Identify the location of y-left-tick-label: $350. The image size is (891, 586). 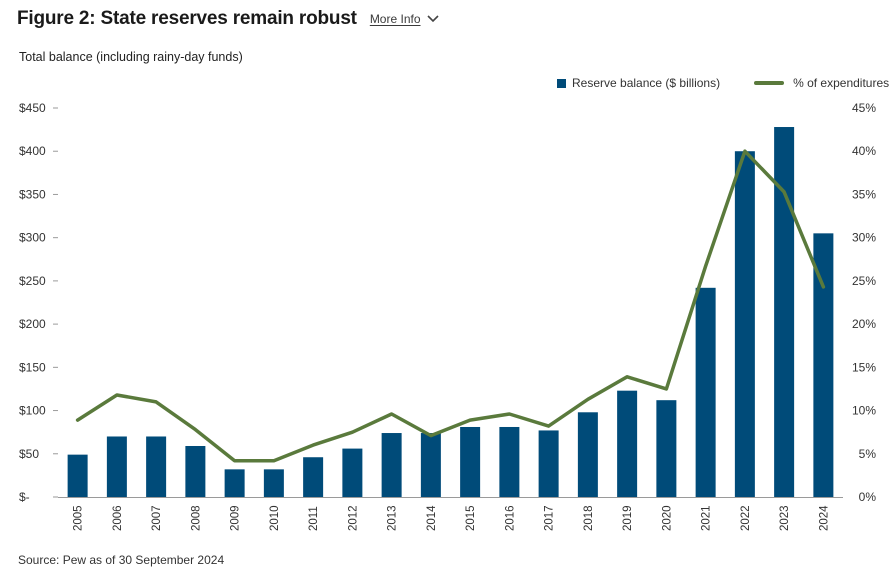
(32, 194).